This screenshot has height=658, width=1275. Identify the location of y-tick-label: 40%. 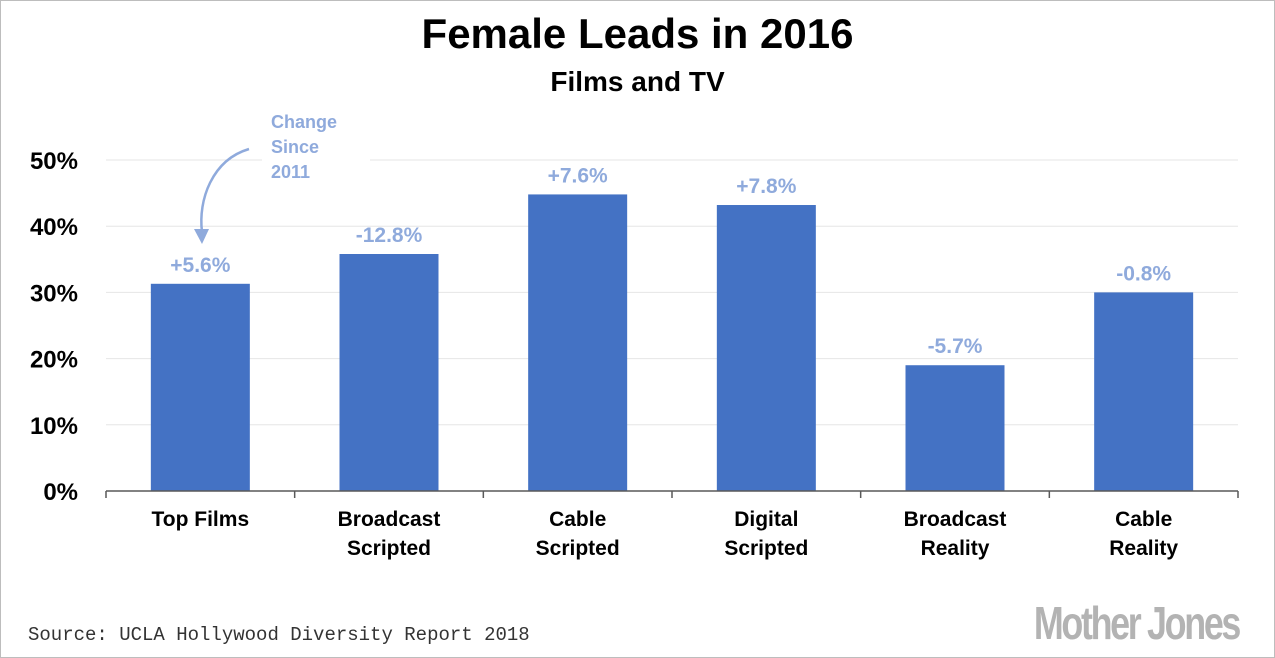
(54, 227).